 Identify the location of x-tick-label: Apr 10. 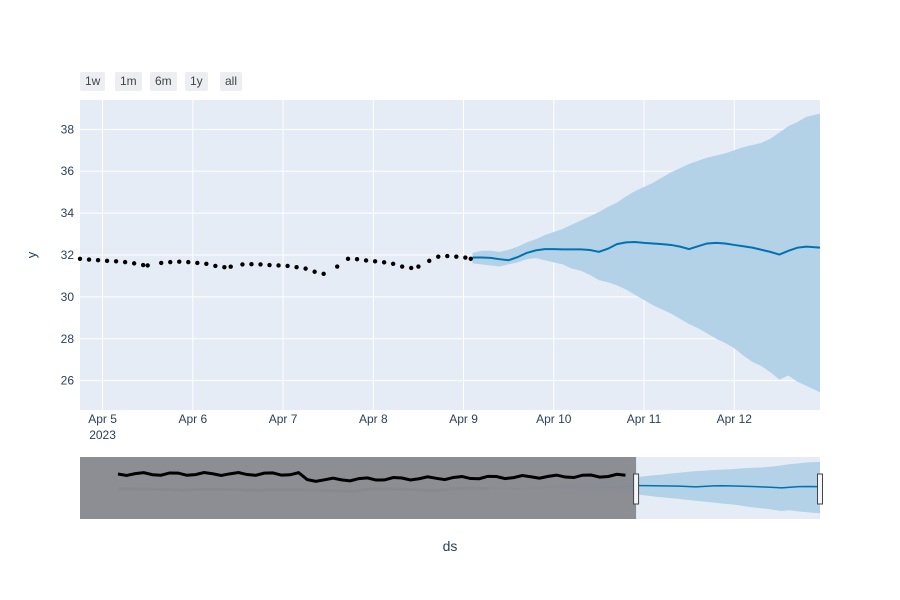
(554, 419).